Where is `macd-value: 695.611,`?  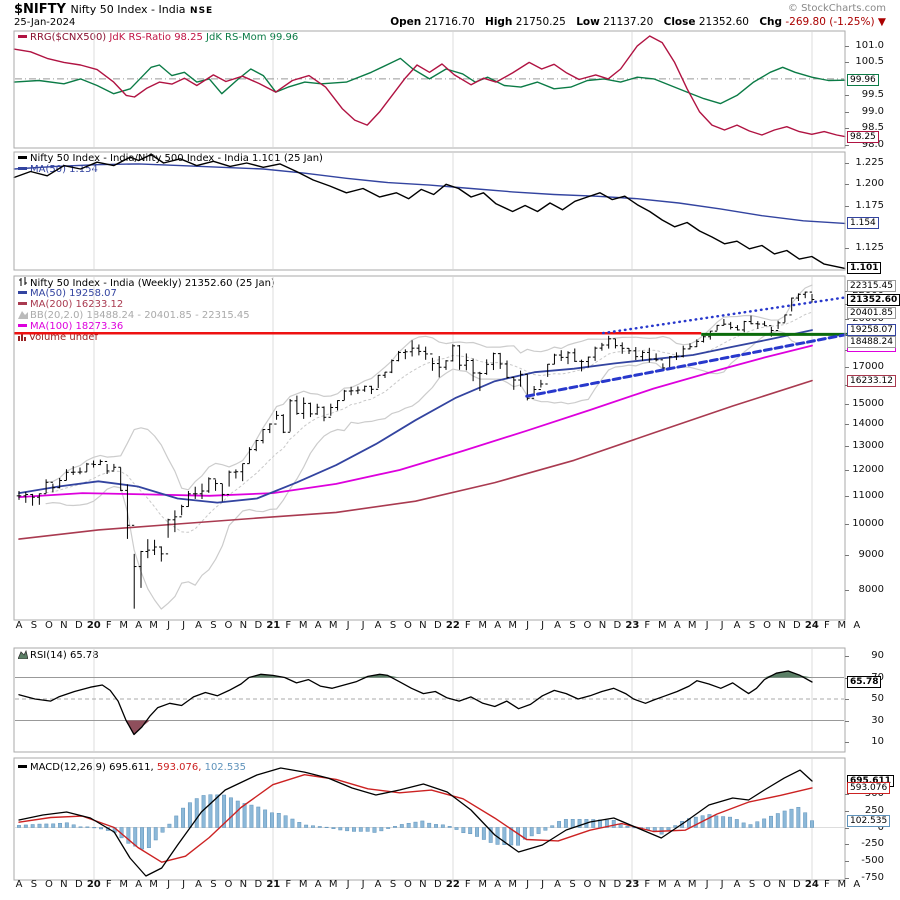
macd-value: 695.611, is located at coordinates (131, 767).